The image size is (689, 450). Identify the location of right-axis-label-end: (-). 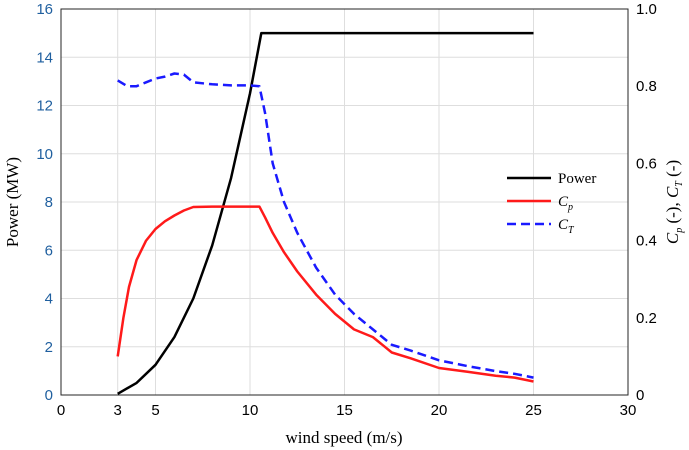
(672, 170).